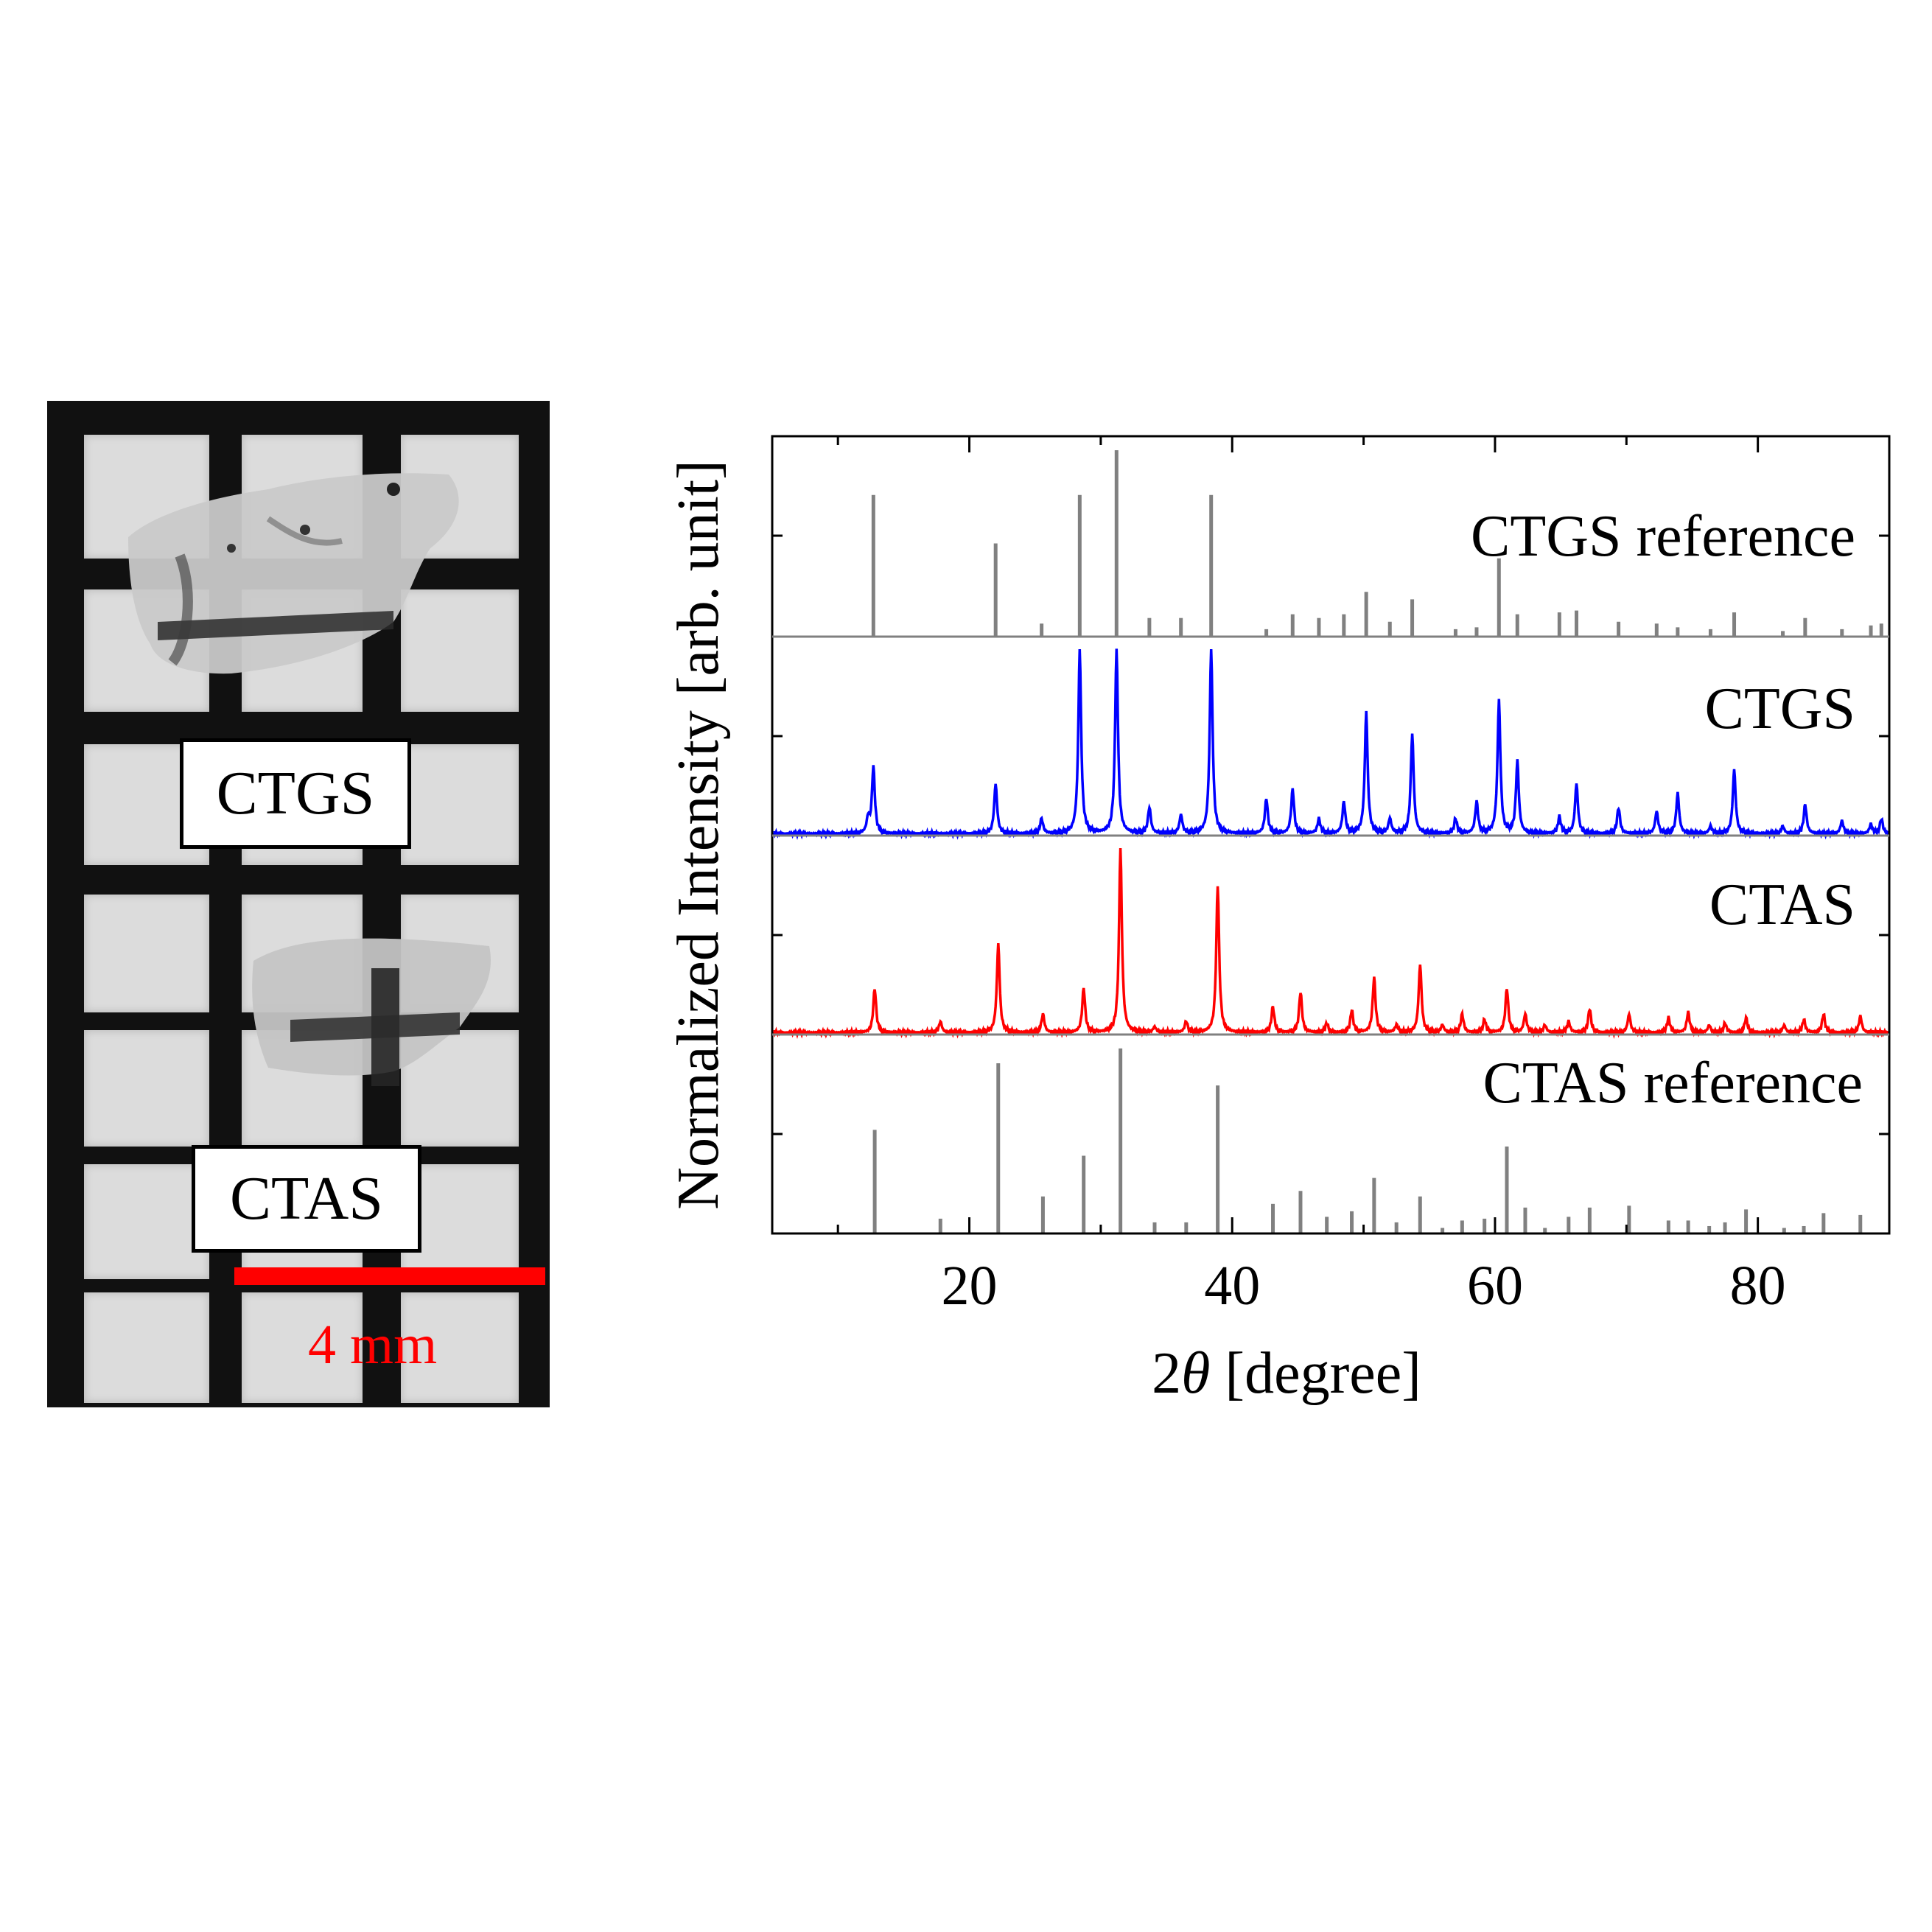  I want to click on series-label: CTGS, so click(1780, 708).